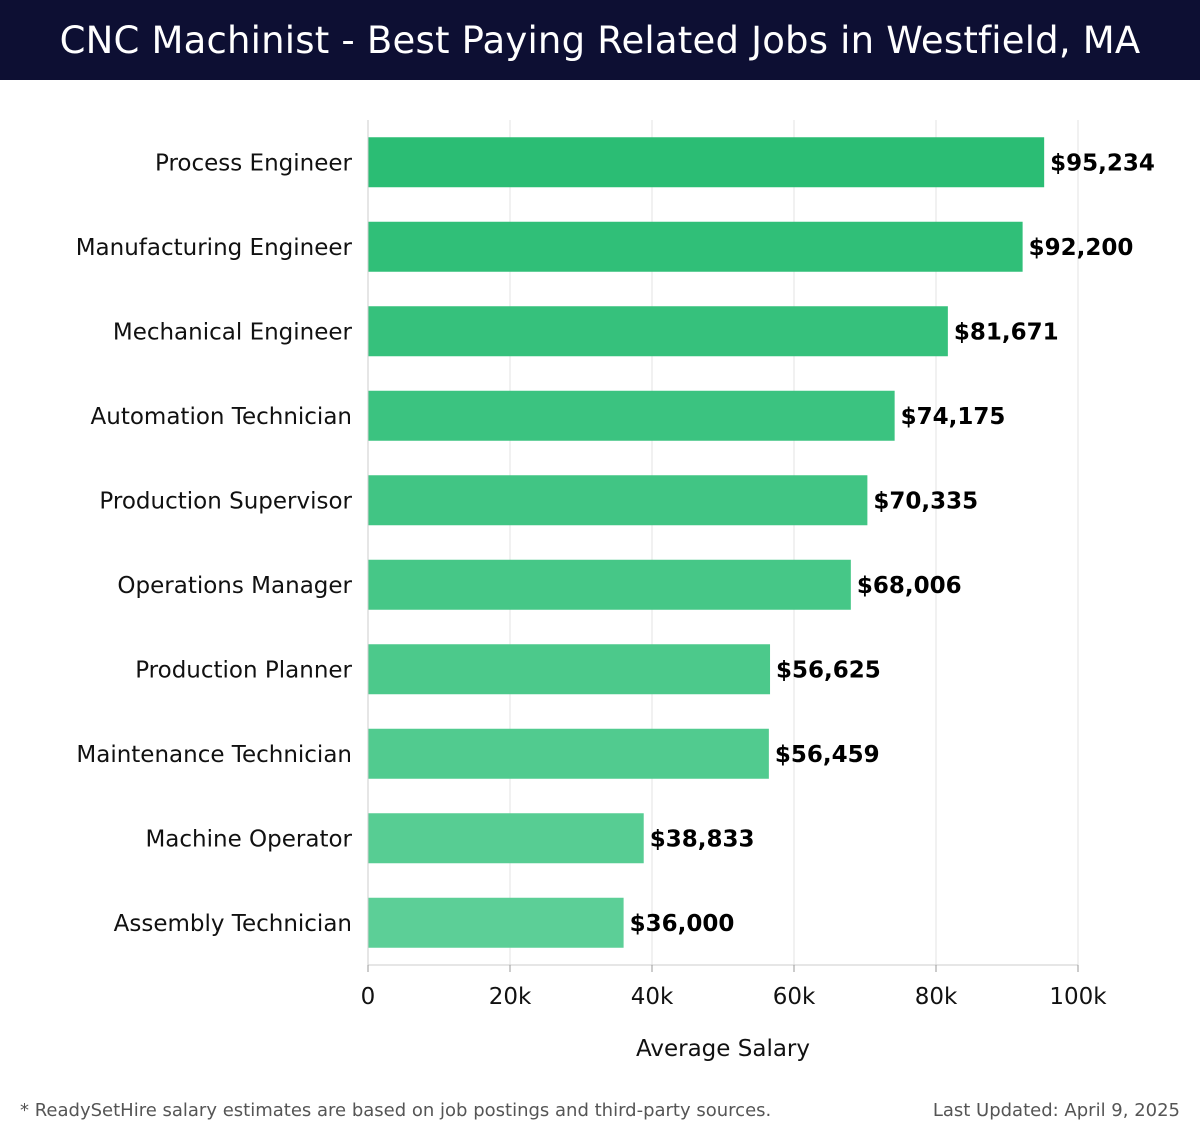  What do you see at coordinates (510, 997) in the screenshot?
I see `x-tick-label: 20k` at bounding box center [510, 997].